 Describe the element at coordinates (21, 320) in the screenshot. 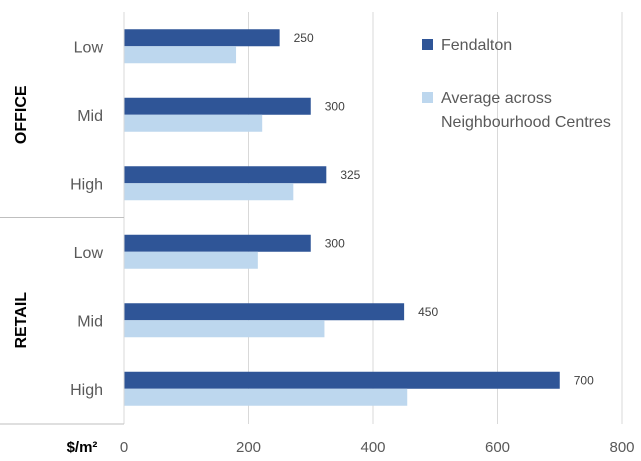

I see `group-label: RETAIL` at that location.